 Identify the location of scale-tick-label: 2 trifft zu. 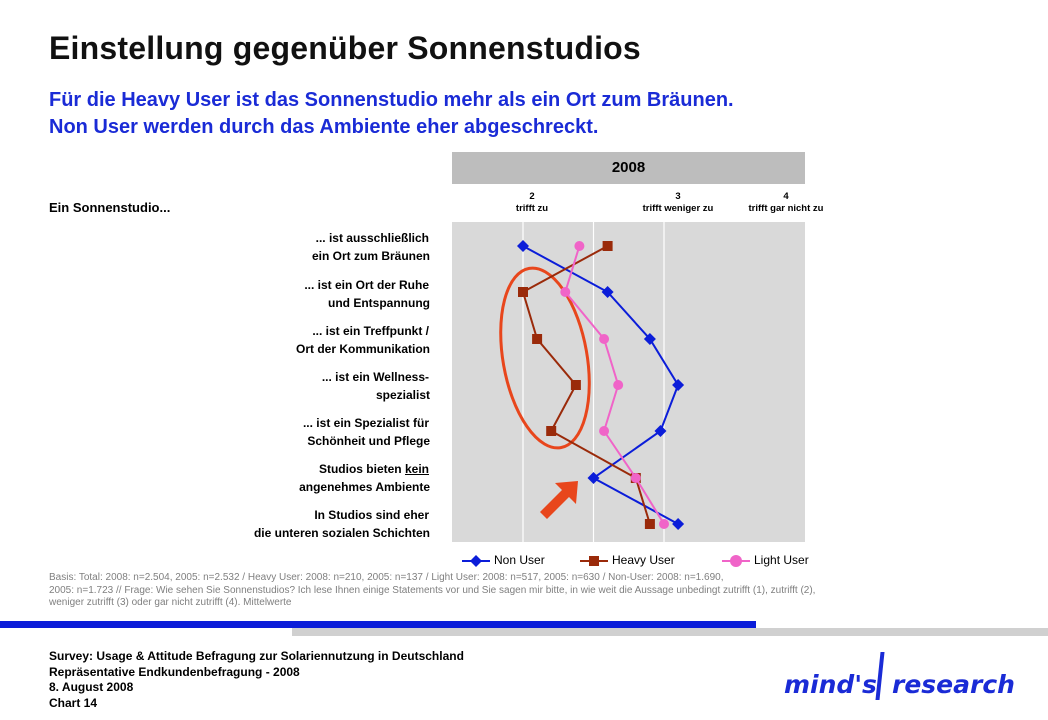
(532, 203).